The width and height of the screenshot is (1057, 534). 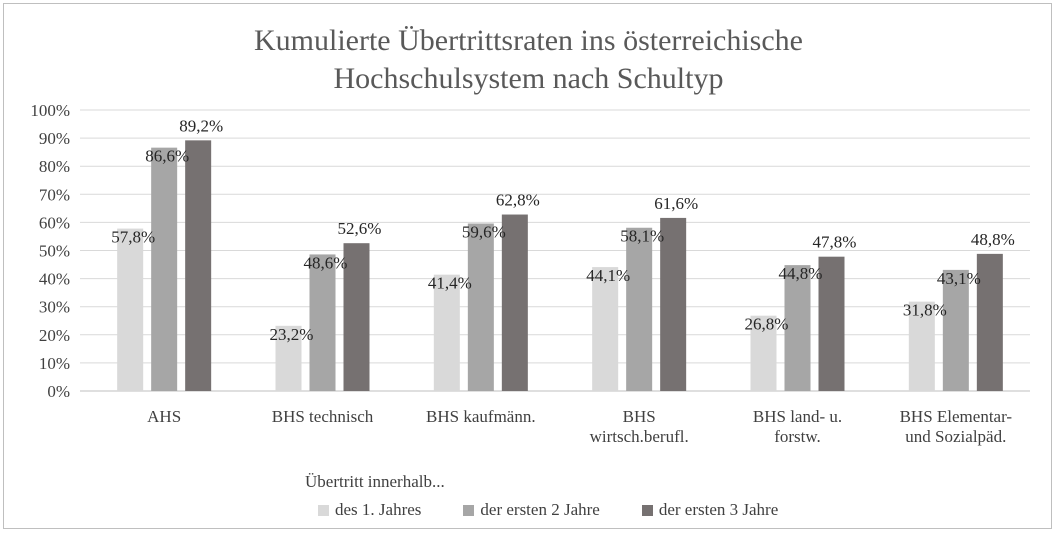 I want to click on y-tick-label: 30%, so click(x=54, y=307).